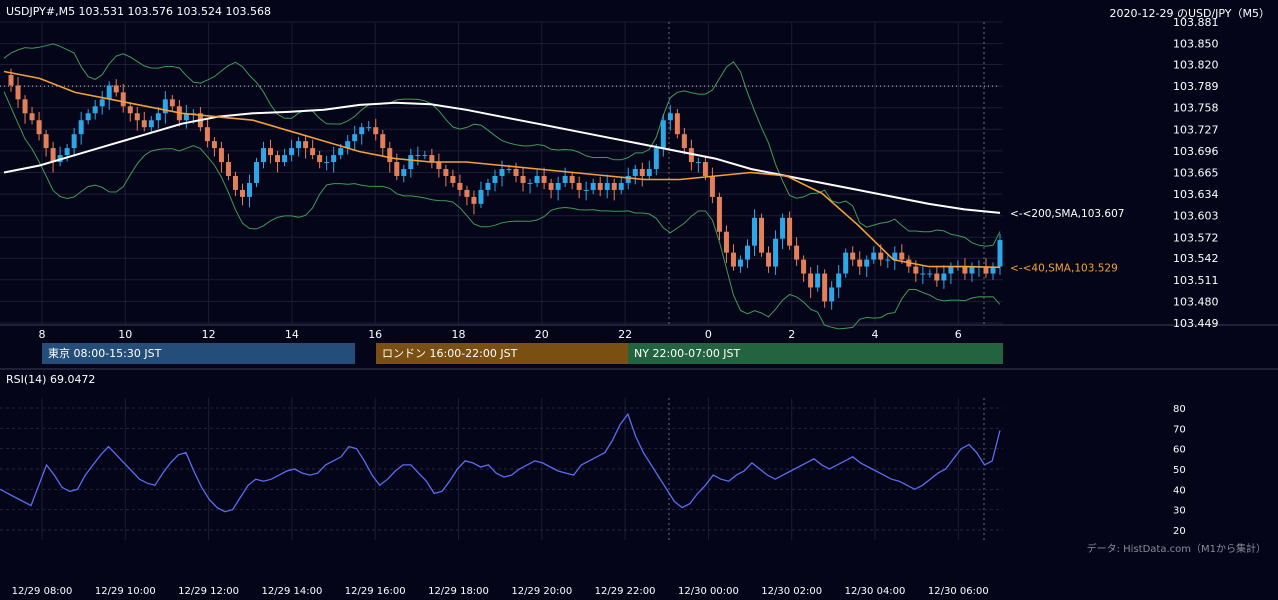  Describe the element at coordinates (1179, 429) in the screenshot. I see `rsi-tick-label: 70` at that location.